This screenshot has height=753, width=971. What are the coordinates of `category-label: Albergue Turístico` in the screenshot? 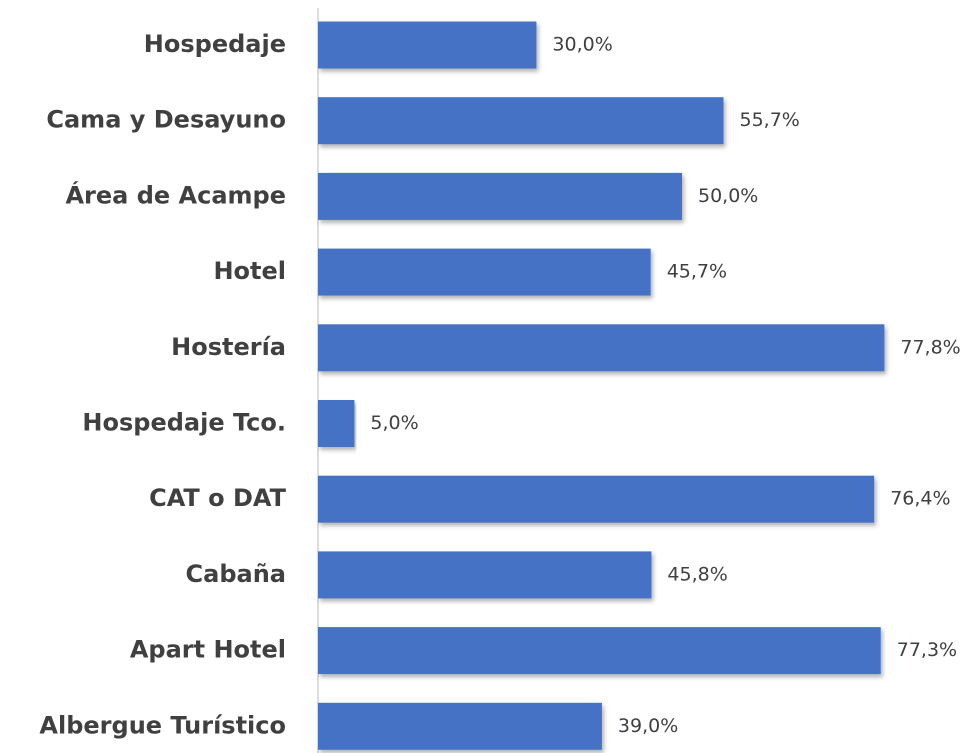 It's located at (162, 725).